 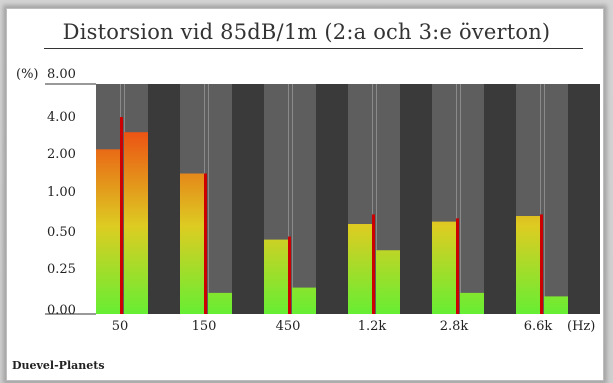 I want to click on y-tick-label: 8.00, so click(x=61, y=74).